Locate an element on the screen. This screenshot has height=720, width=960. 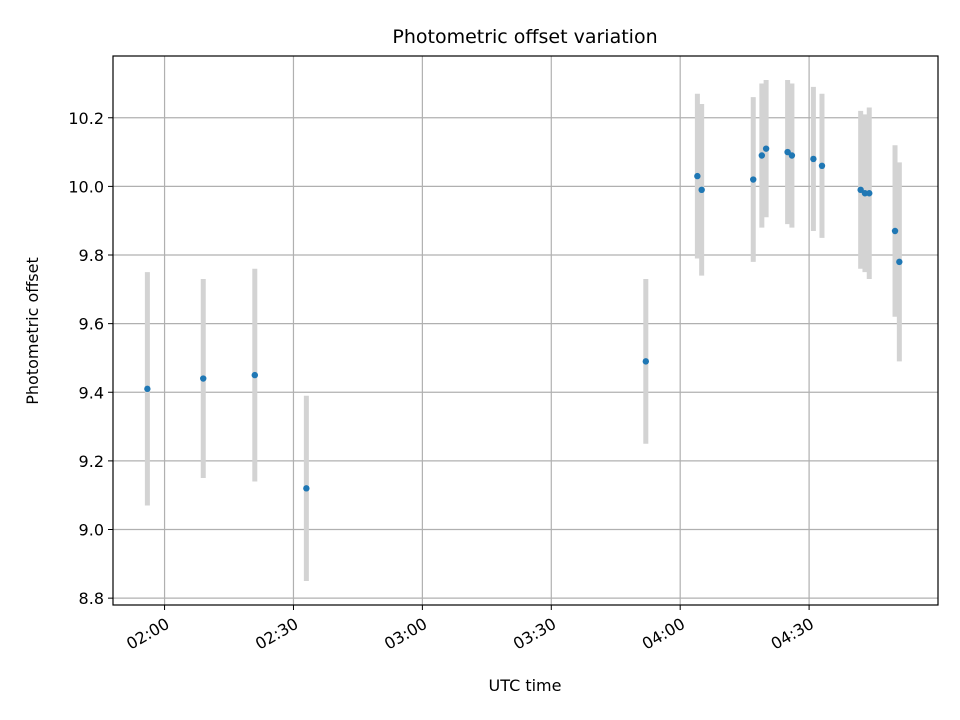
x-axis-ticks: 02:00 02:30 03:00 03:30 04:00 04:30 is located at coordinates (470, 629).